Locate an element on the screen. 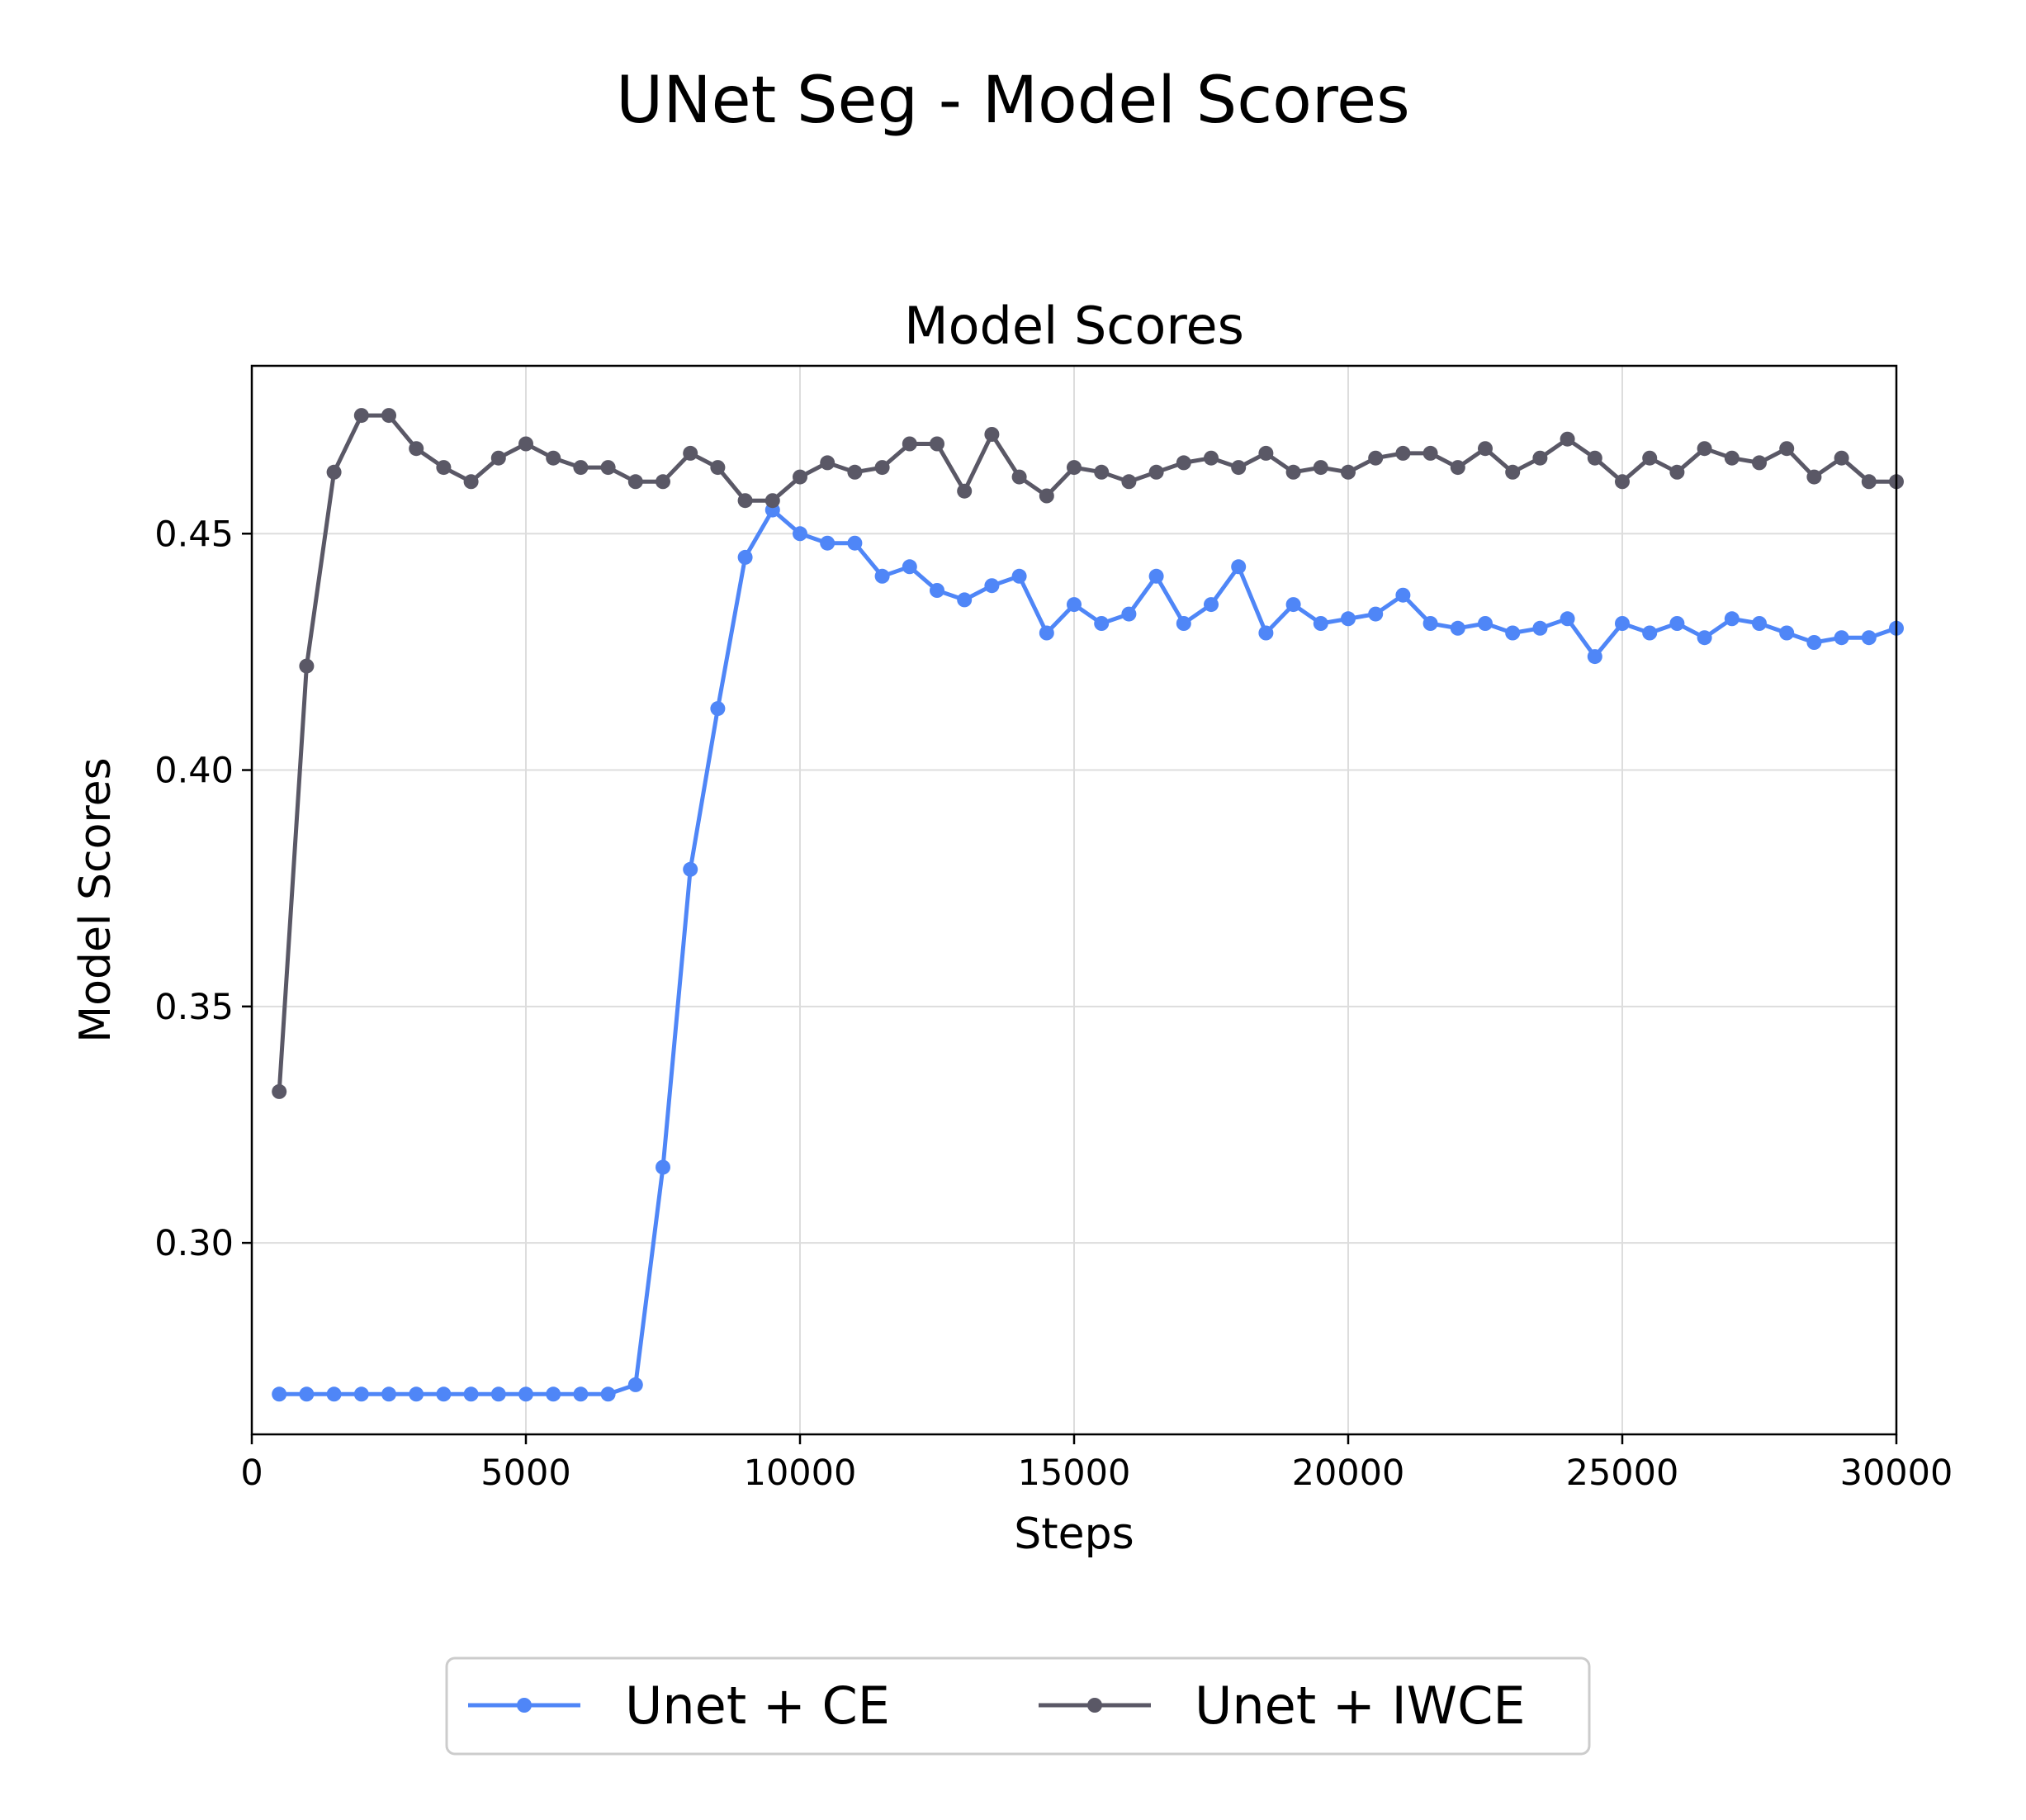 This screenshot has height=1820, width=2026. legend-marker-unet-ce is located at coordinates (524, 1705).